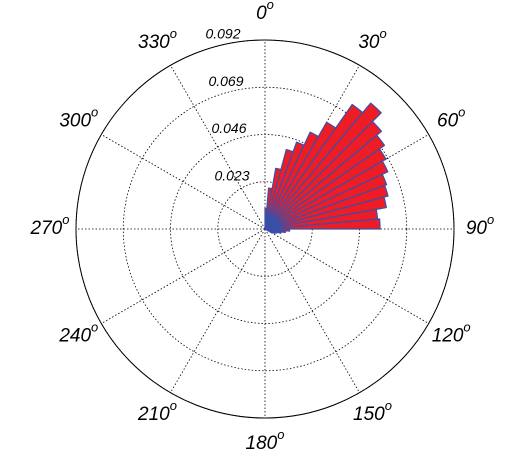 The height and width of the screenshot is (456, 507). I want to click on theta-tick-value: 150, so click(369, 414).